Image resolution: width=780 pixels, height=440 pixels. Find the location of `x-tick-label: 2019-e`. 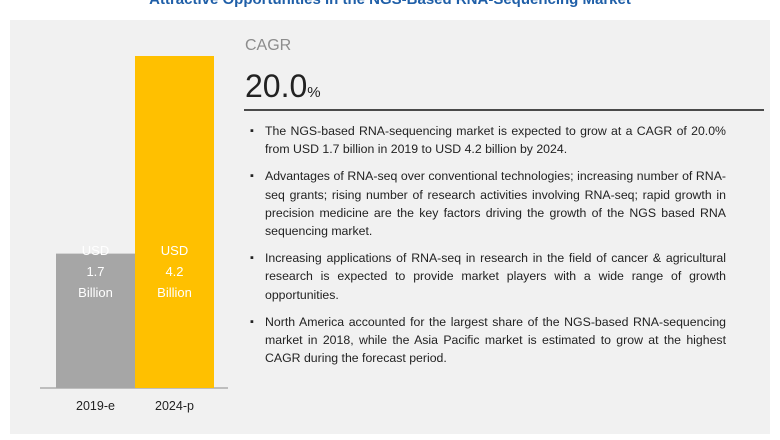

x-tick-label: 2019-e is located at coordinates (95, 406).